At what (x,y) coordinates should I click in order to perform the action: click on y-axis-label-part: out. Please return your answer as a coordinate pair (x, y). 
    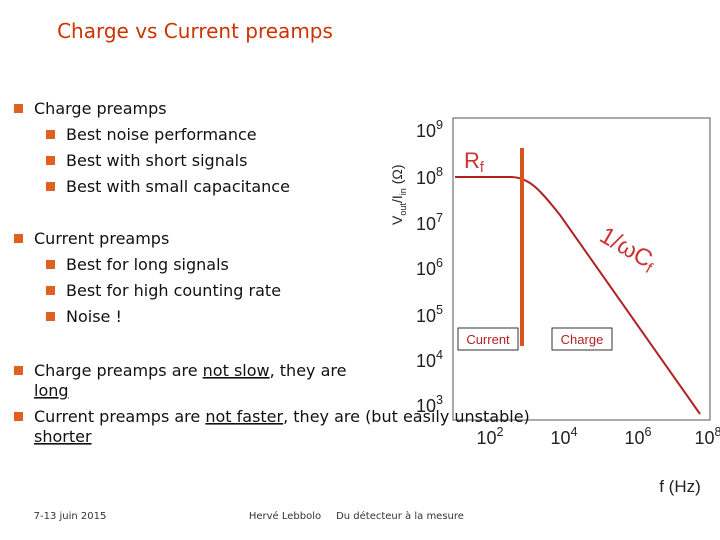
    Looking at the image, I should click on (403, 209).